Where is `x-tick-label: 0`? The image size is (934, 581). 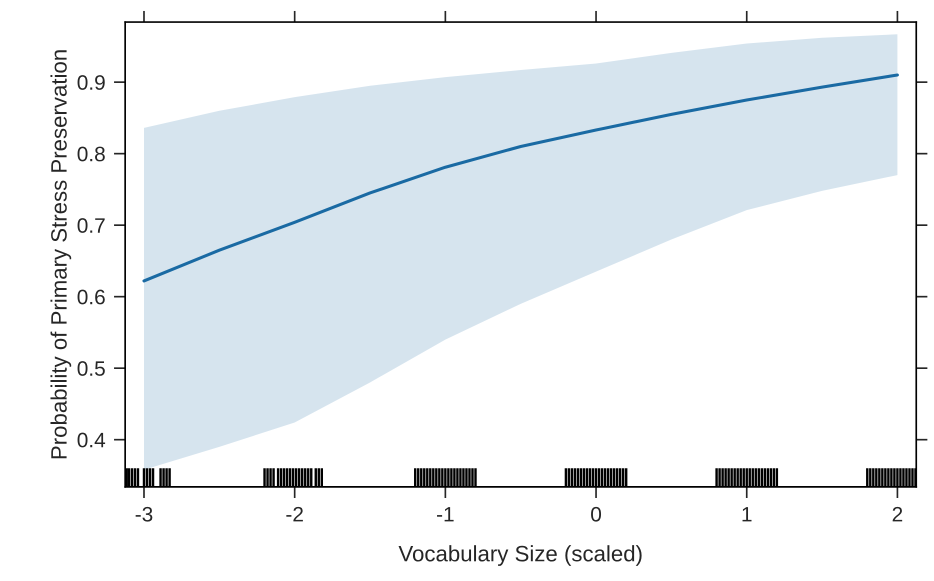 x-tick-label: 0 is located at coordinates (596, 514).